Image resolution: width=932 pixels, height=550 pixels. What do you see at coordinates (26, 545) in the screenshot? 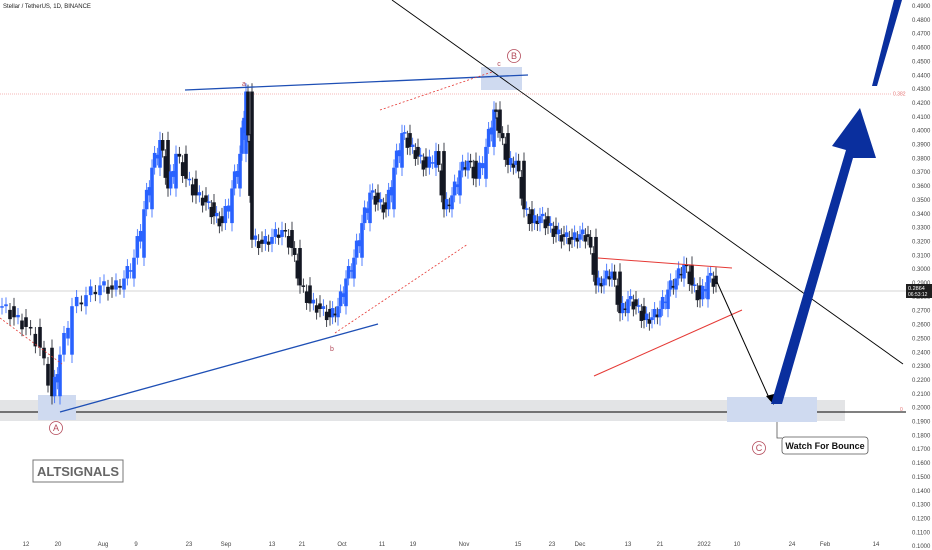
I see `x-tick-label: 12` at bounding box center [26, 545].